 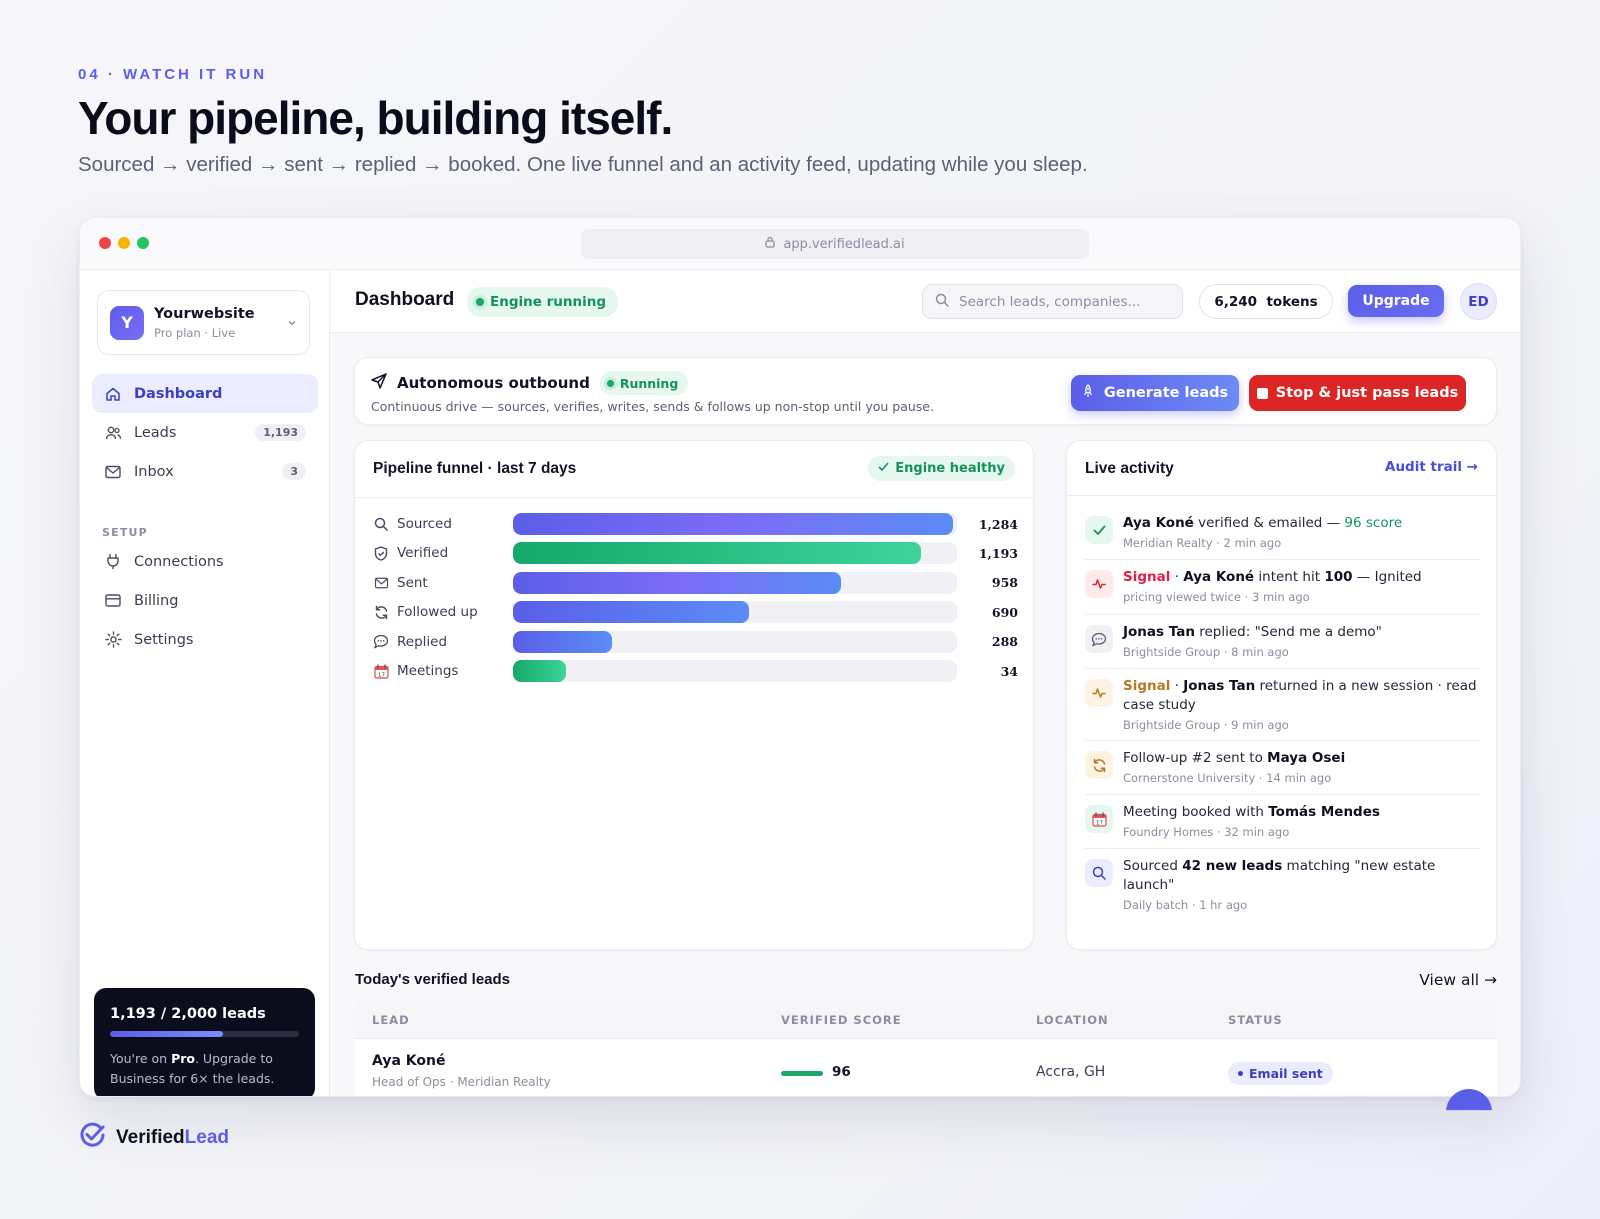 What do you see at coordinates (1129, 468) in the screenshot?
I see `activity-title: Live activity` at bounding box center [1129, 468].